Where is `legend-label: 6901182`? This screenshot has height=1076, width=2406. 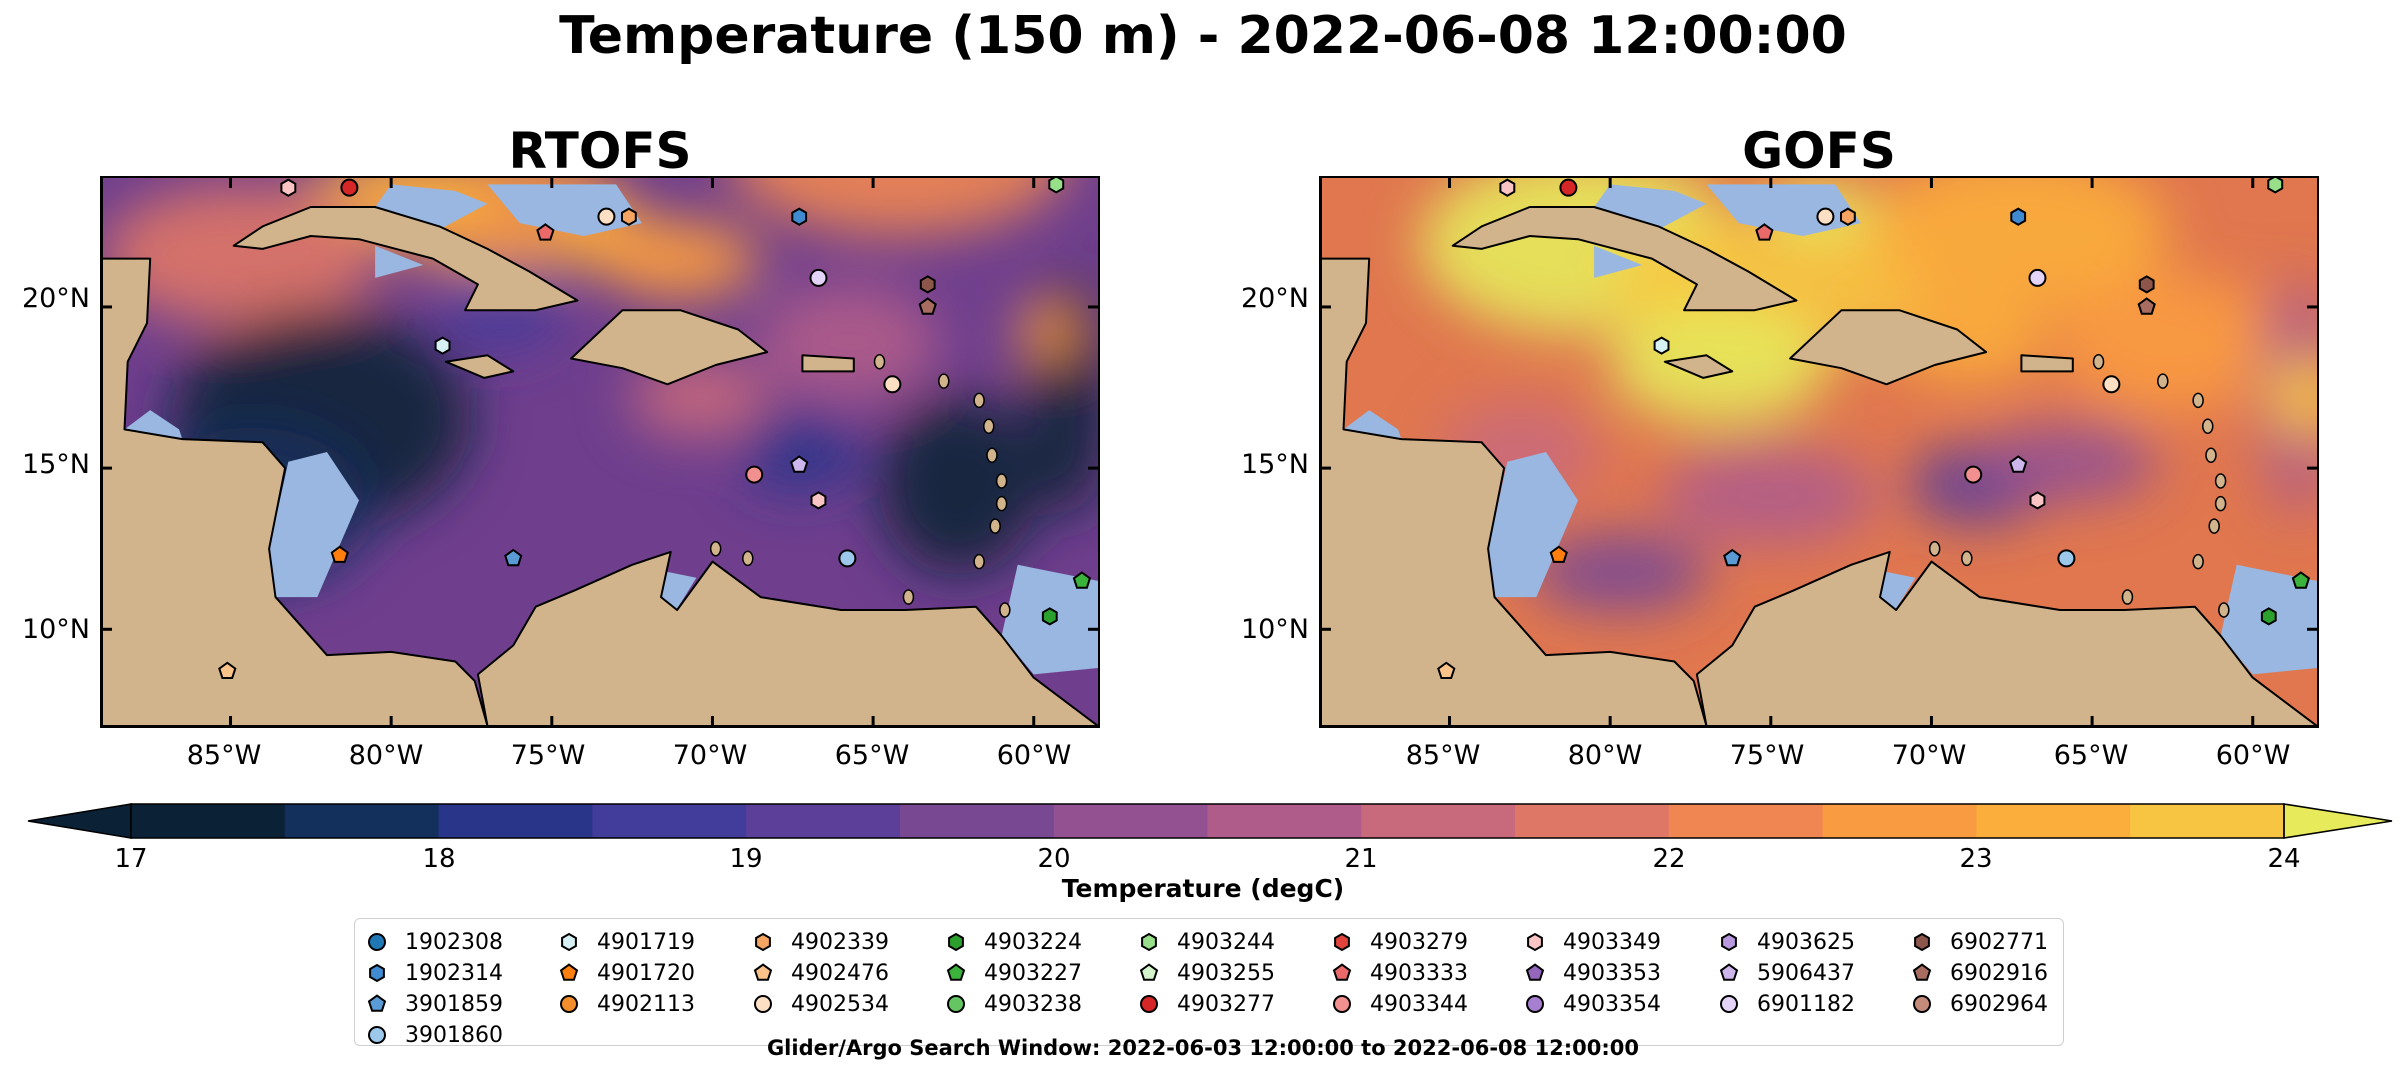 legend-label: 6901182 is located at coordinates (1806, 1004).